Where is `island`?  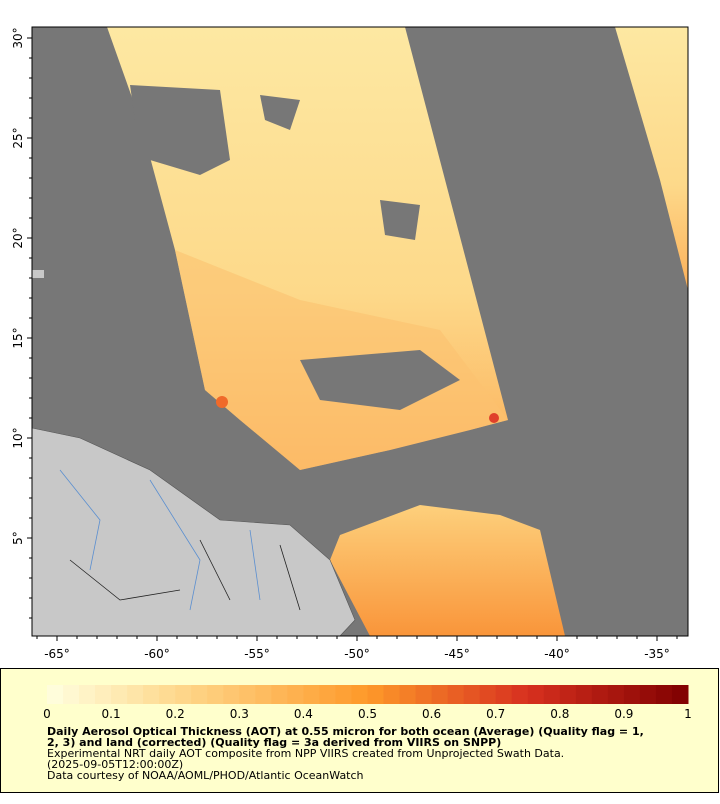
island is located at coordinates (38, 274).